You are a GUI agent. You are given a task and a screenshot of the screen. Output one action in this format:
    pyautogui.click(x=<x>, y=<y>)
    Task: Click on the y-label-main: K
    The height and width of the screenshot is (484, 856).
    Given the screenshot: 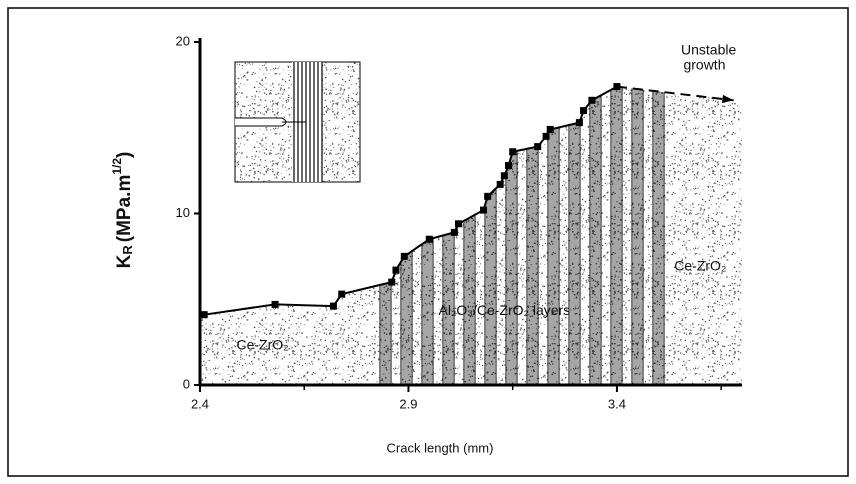 What is the action you would take?
    pyautogui.click(x=124, y=261)
    